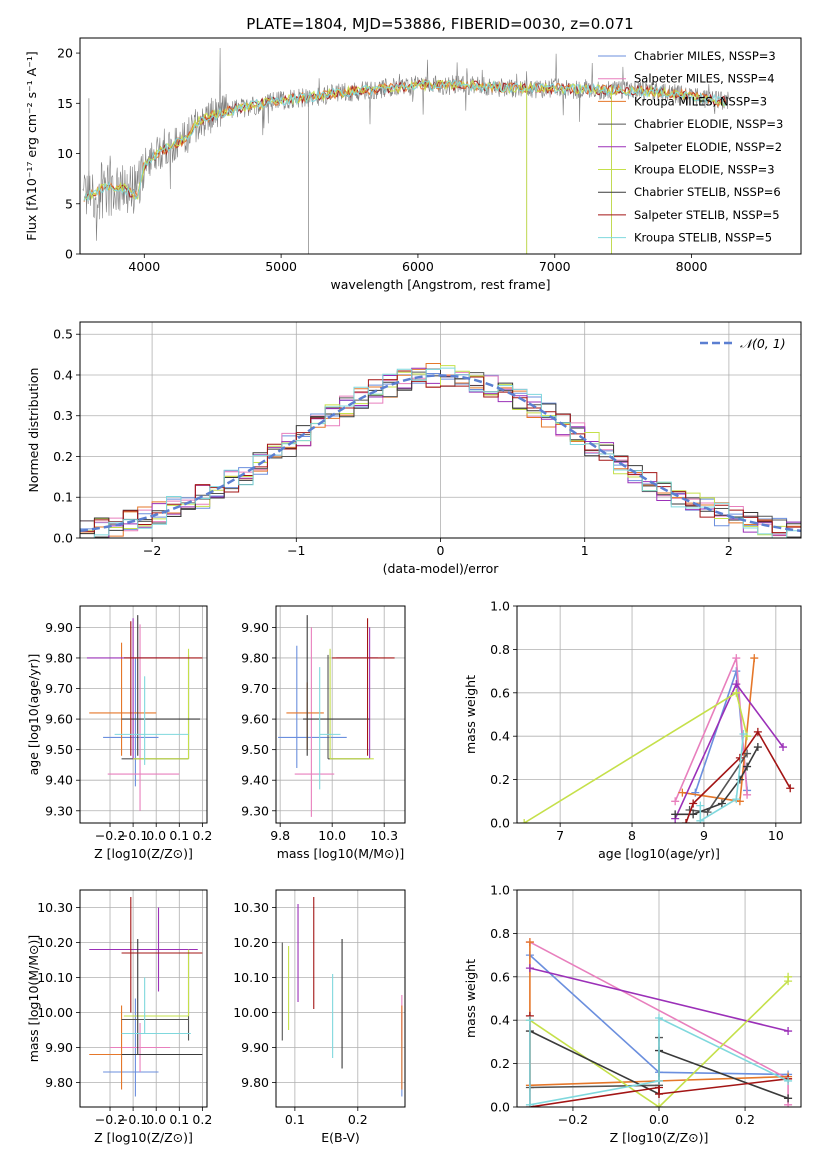  Describe the element at coordinates (692, 266) in the screenshot. I see `x-tick-label: 8000` at that location.